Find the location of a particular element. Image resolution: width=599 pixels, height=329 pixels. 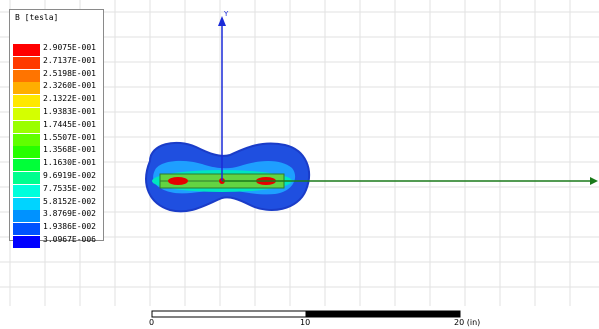

legend-value: 2.3260E-001 is located at coordinates (69, 86).